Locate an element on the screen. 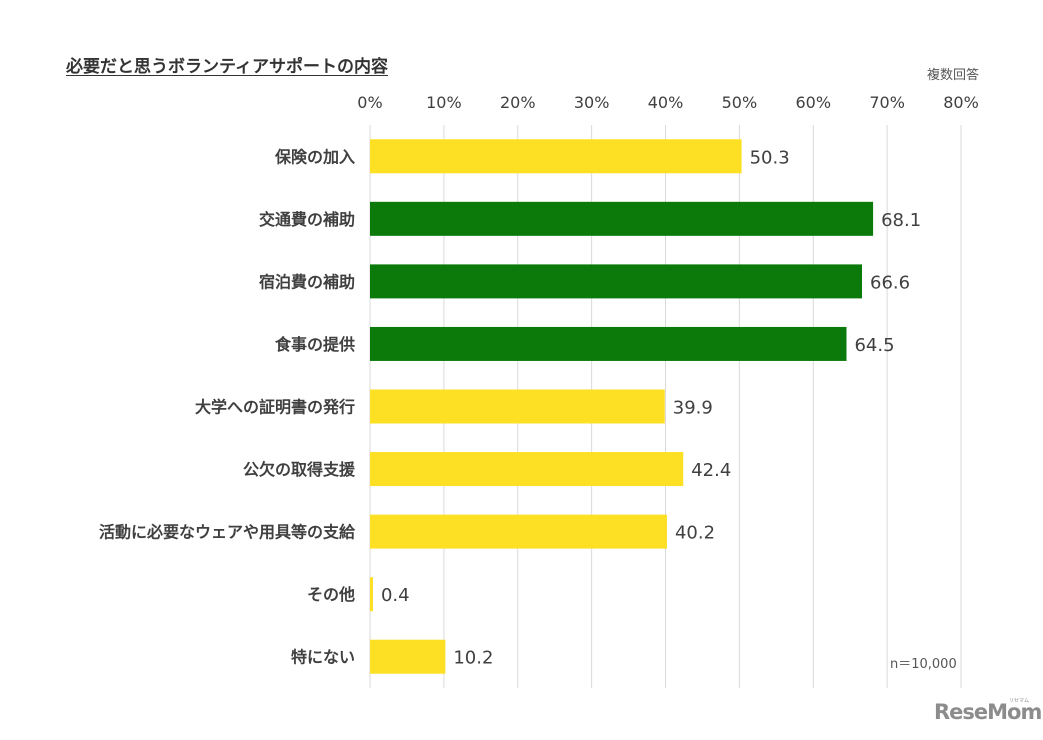 This screenshot has width=1043, height=740. resemom-logo-kana: リセマム is located at coordinates (1019, 701).